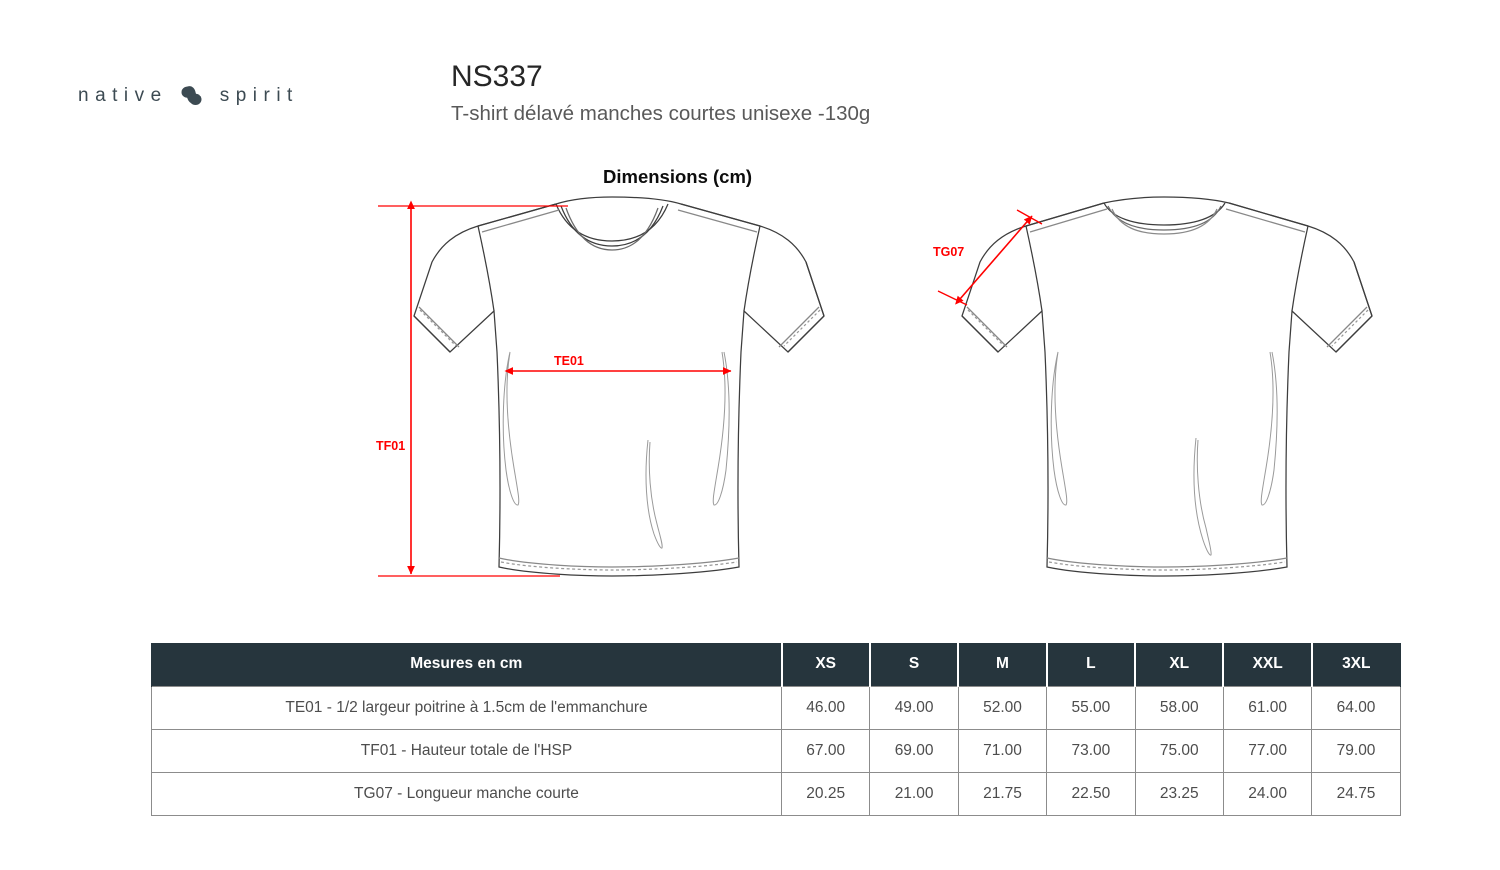  Describe the element at coordinates (914, 707) in the screenshot. I see `cell-te01-s: 49.00` at that location.